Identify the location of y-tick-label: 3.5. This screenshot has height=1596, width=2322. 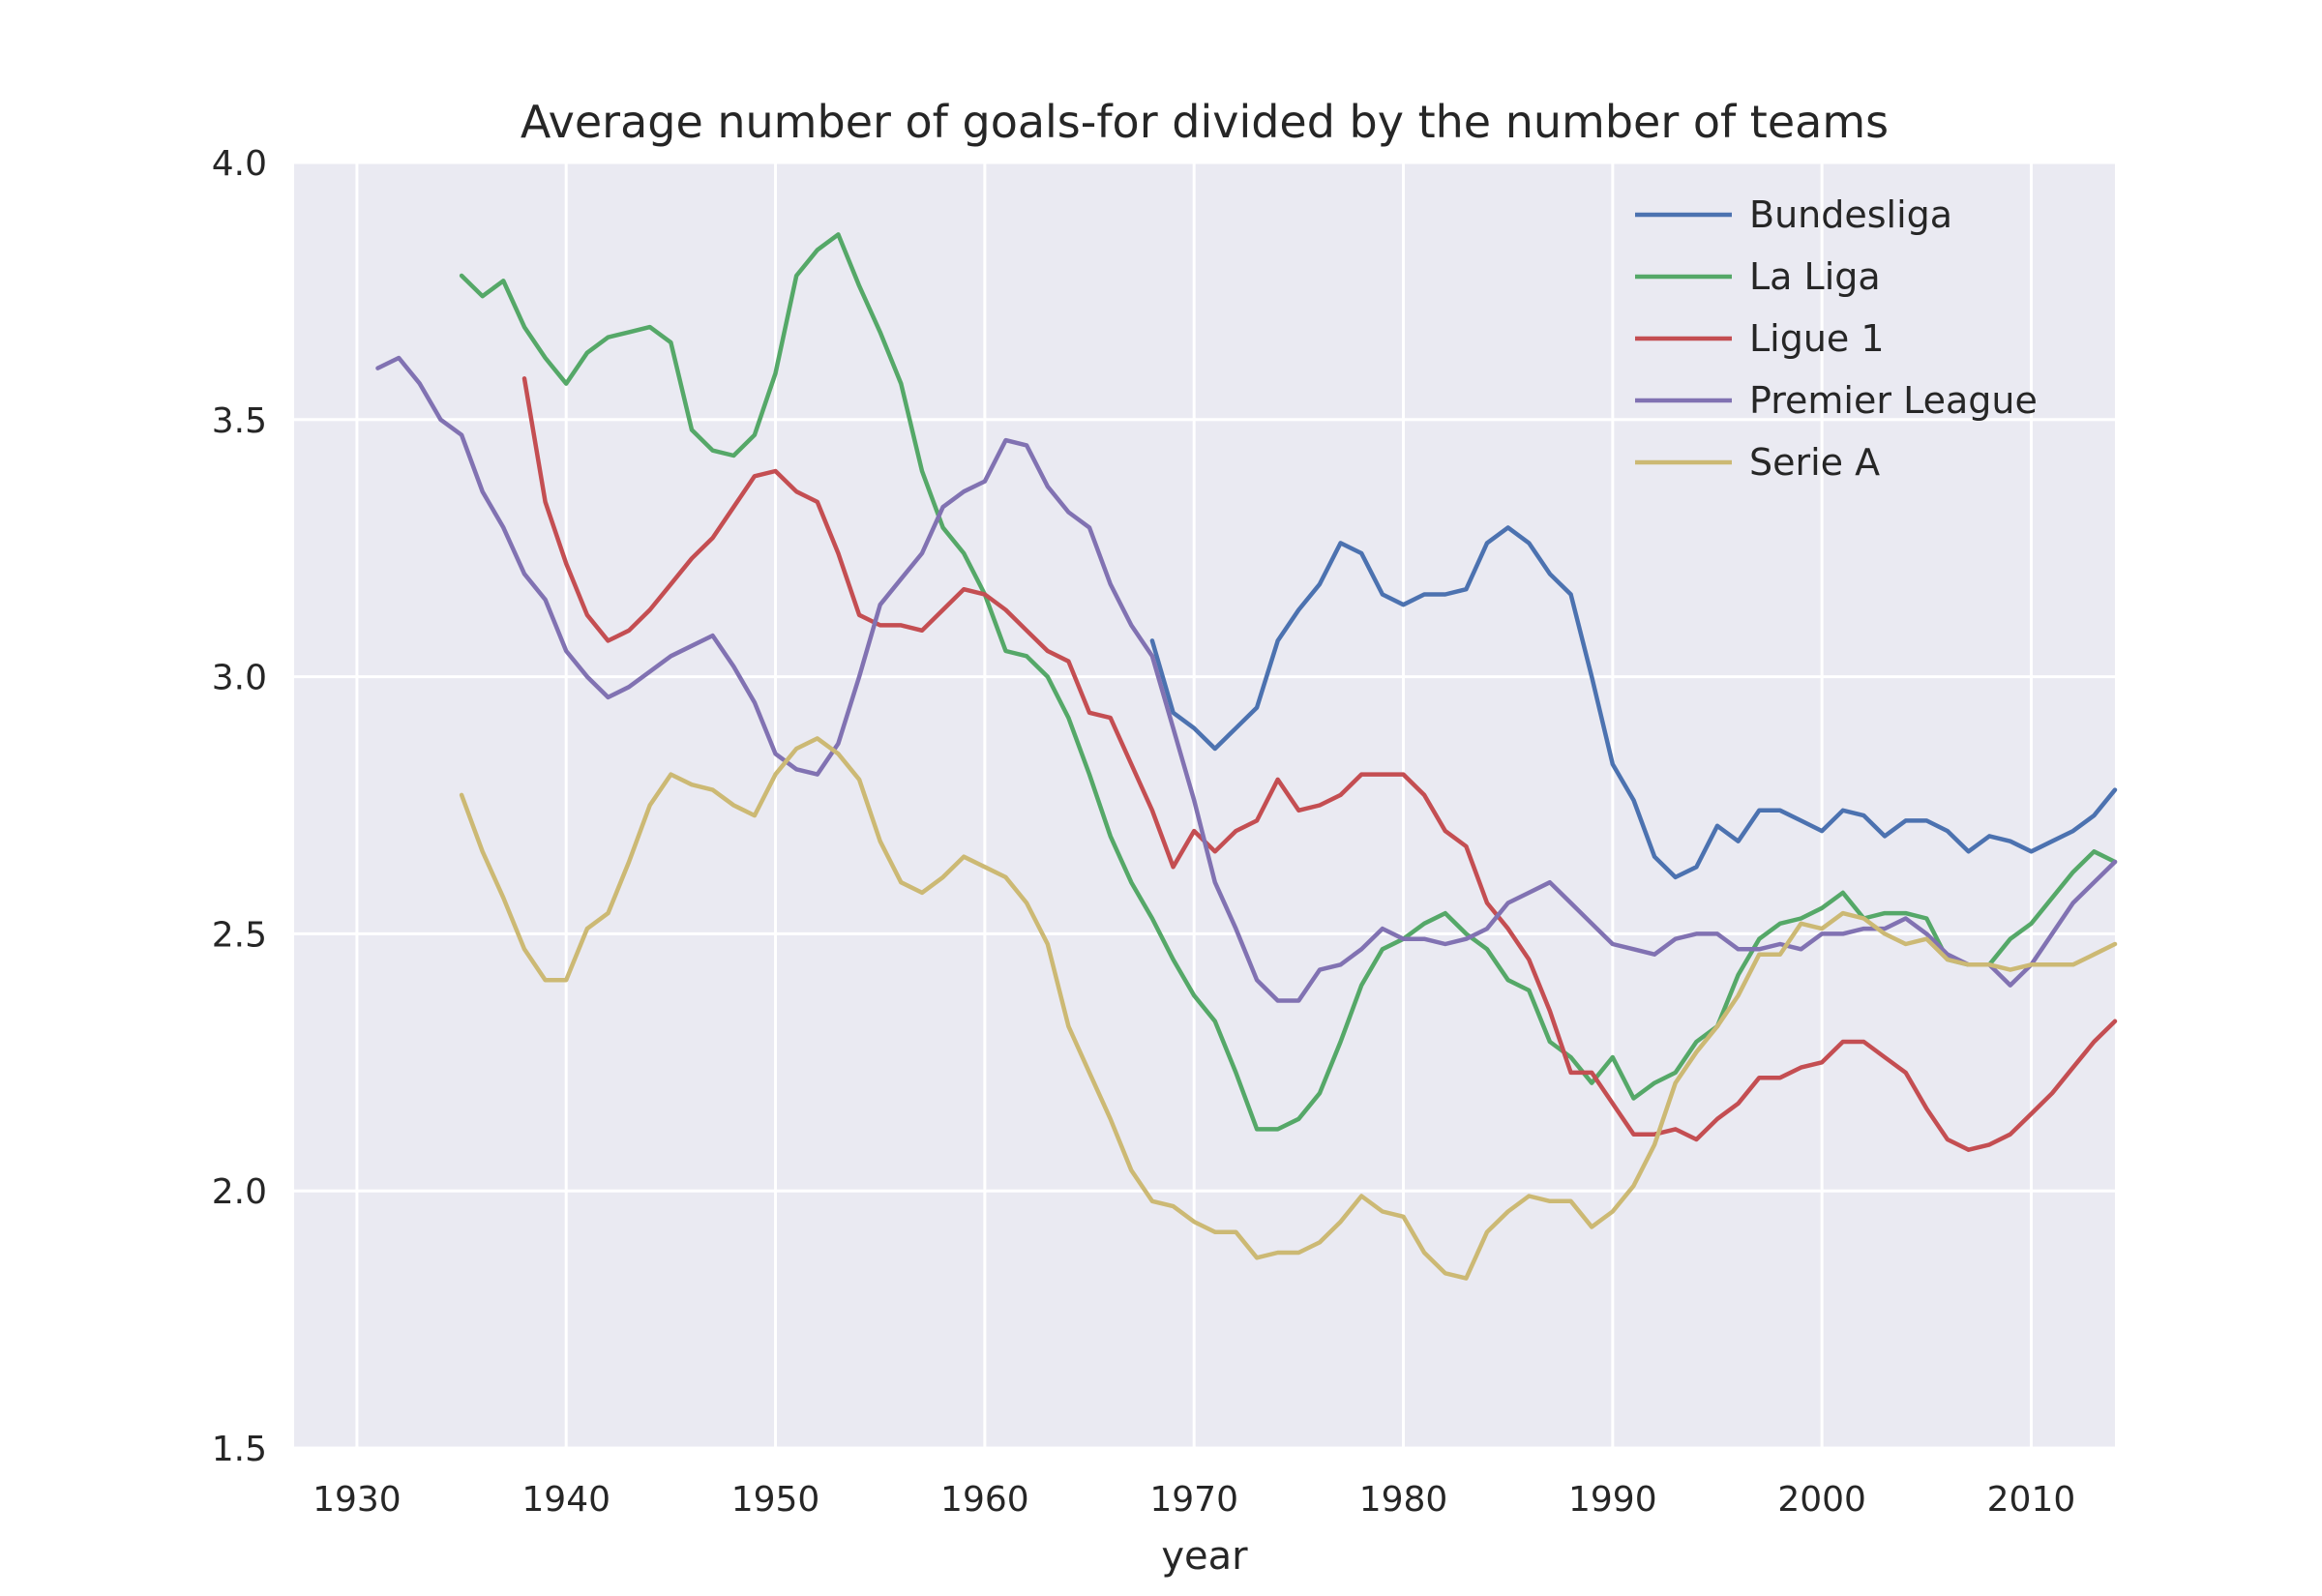
(239, 421).